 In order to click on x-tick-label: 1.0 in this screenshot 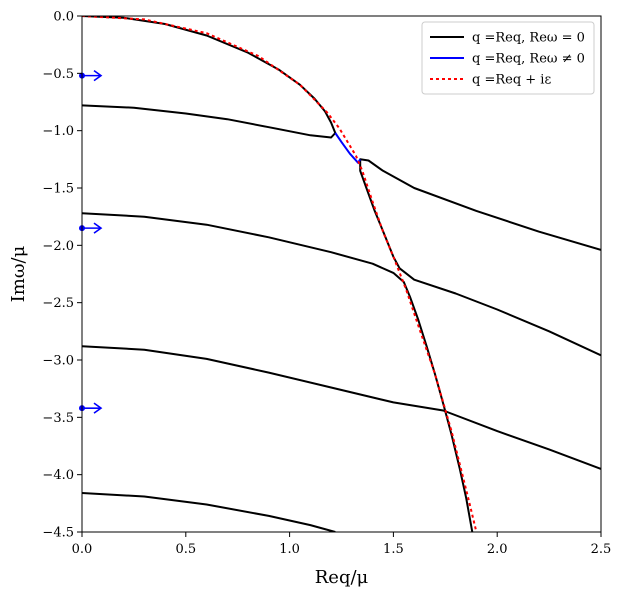, I will do `click(289, 549)`.